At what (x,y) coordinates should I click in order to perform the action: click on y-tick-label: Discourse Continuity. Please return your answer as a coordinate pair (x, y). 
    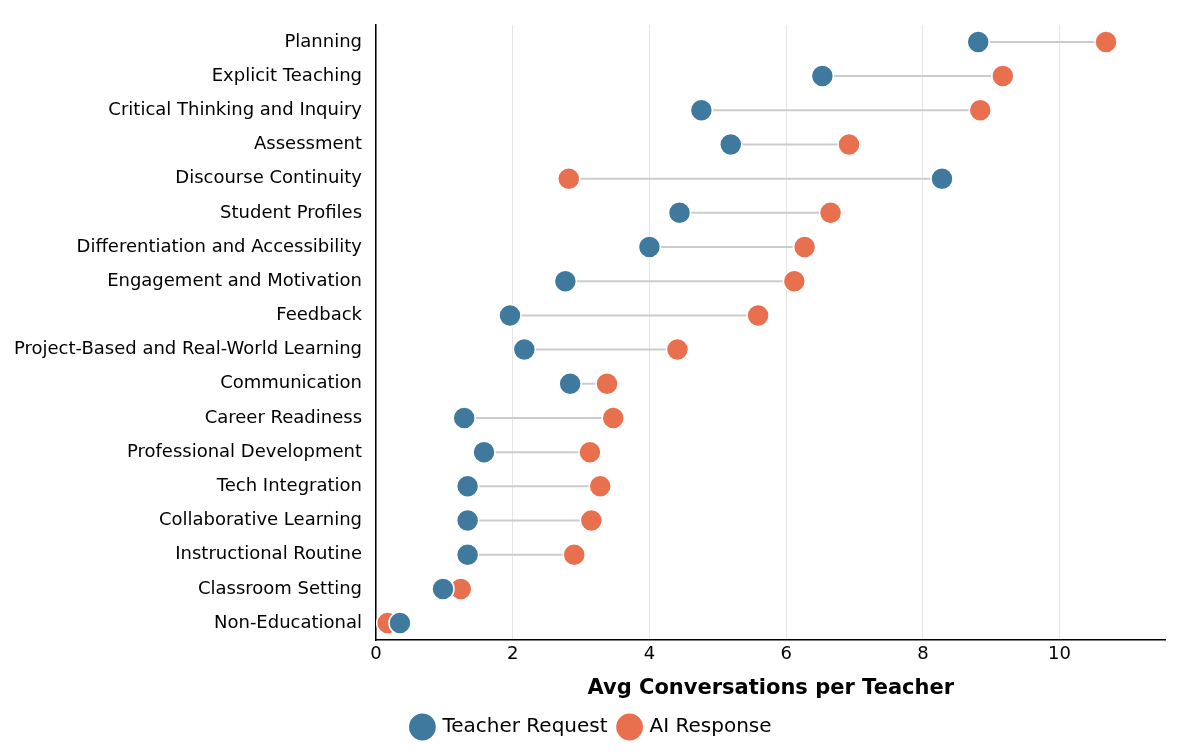
    Looking at the image, I should click on (269, 177).